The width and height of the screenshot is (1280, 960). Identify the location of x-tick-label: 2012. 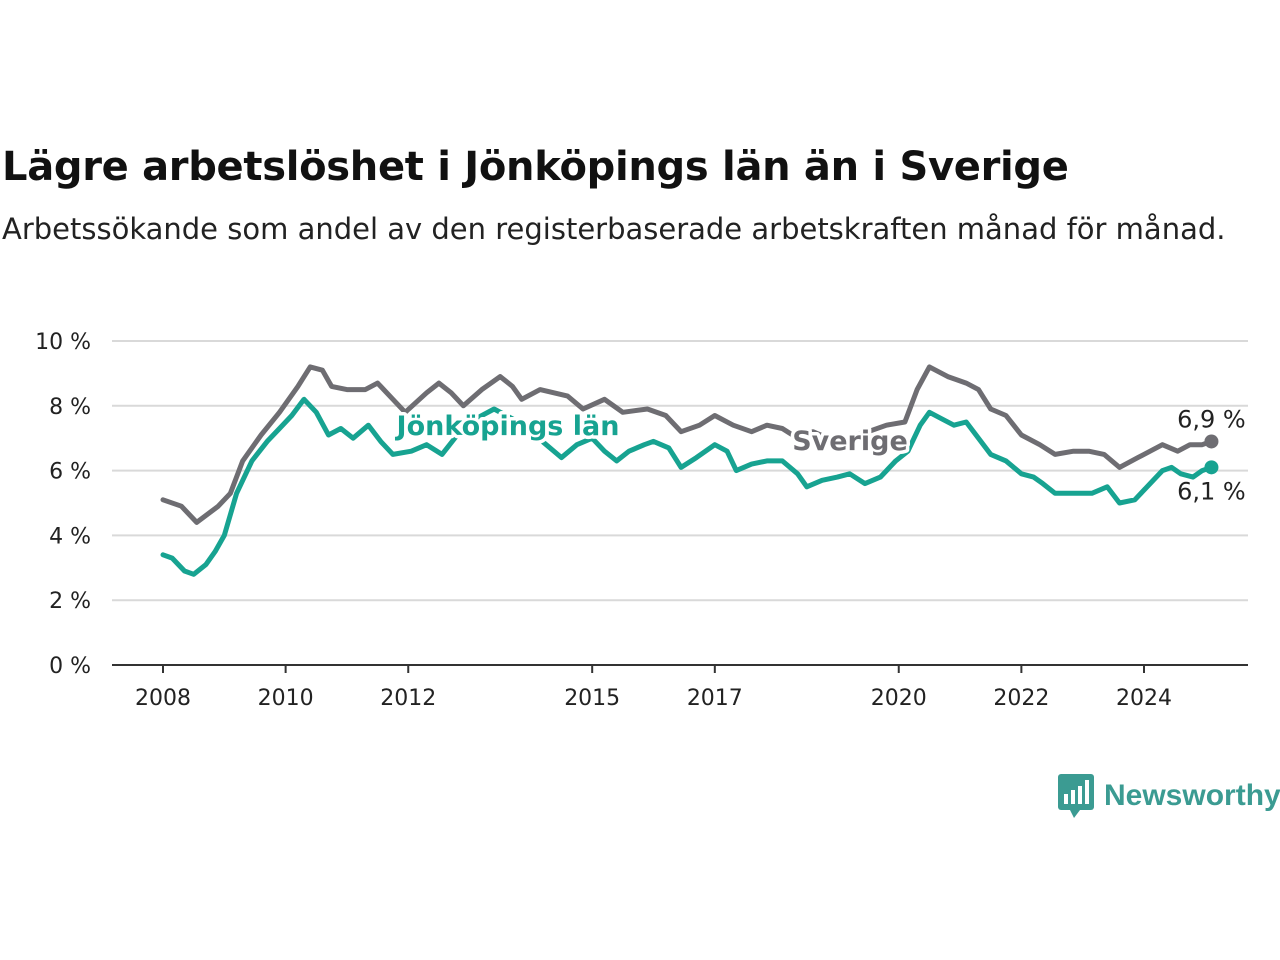
(408, 698).